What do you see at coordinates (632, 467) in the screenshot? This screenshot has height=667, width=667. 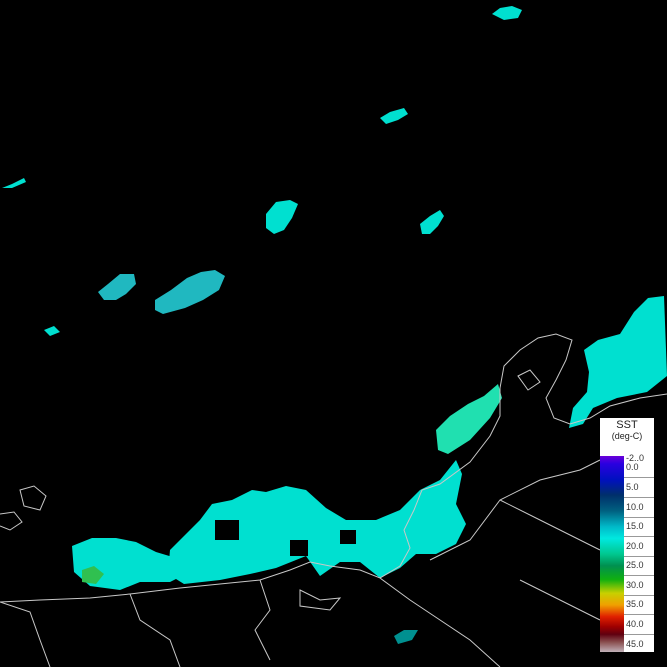 I see `legend-label: 0.0` at bounding box center [632, 467].